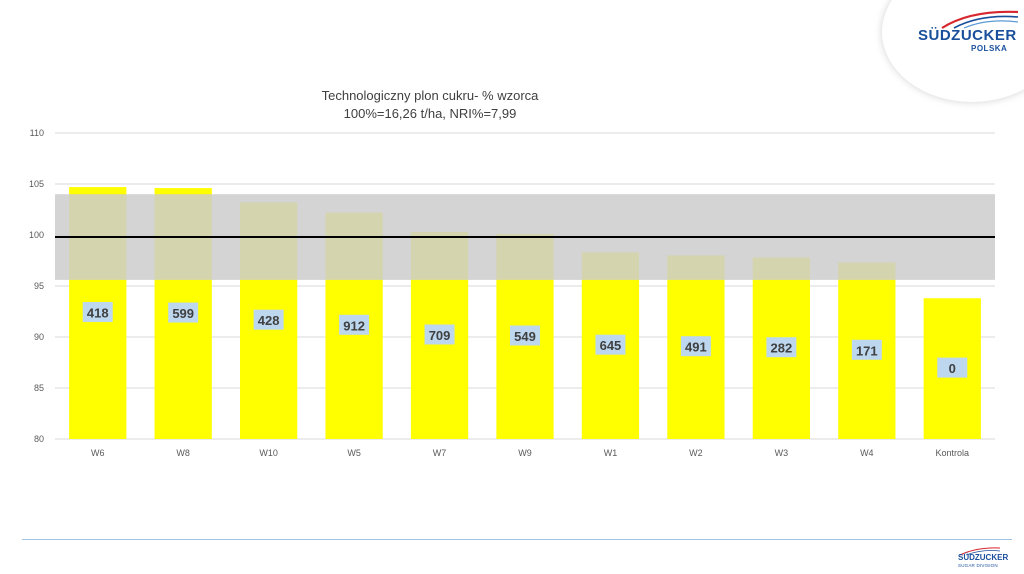  What do you see at coordinates (782, 453) in the screenshot?
I see `x-tick-label: W3` at bounding box center [782, 453].